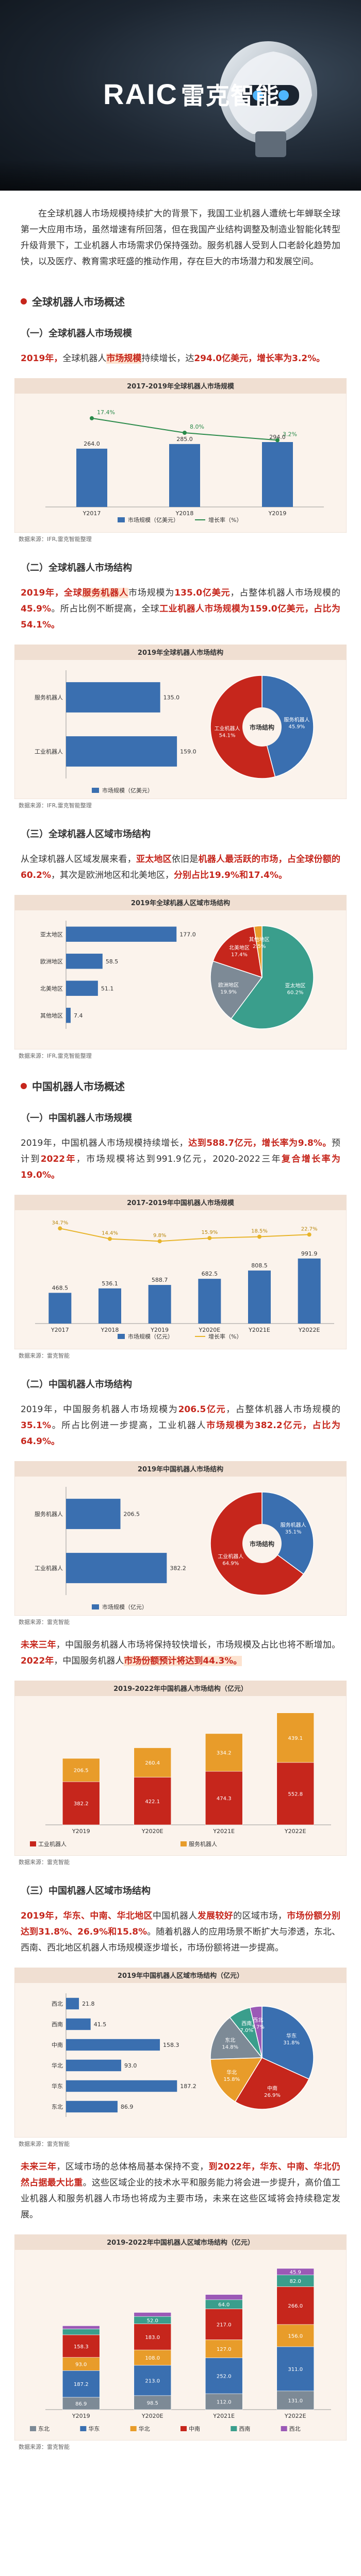 This screenshot has width=361, height=2576. I want to click on subsection-china-size: （一）中国机器人市场规模, so click(76, 1119).